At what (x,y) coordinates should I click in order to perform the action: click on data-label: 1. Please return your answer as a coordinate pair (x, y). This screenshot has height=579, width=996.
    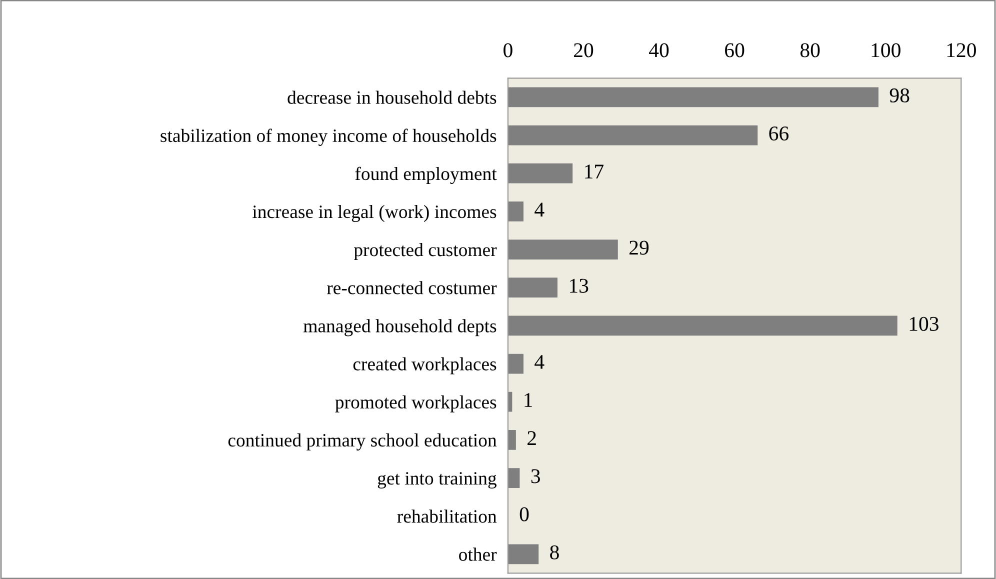
    Looking at the image, I should click on (528, 400).